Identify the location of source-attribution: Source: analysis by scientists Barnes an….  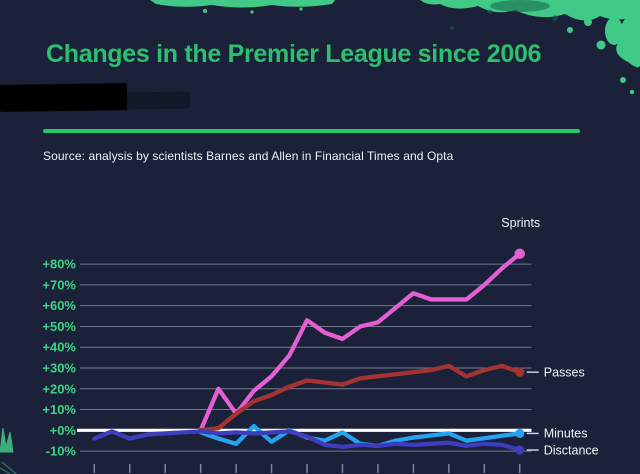
(248, 156).